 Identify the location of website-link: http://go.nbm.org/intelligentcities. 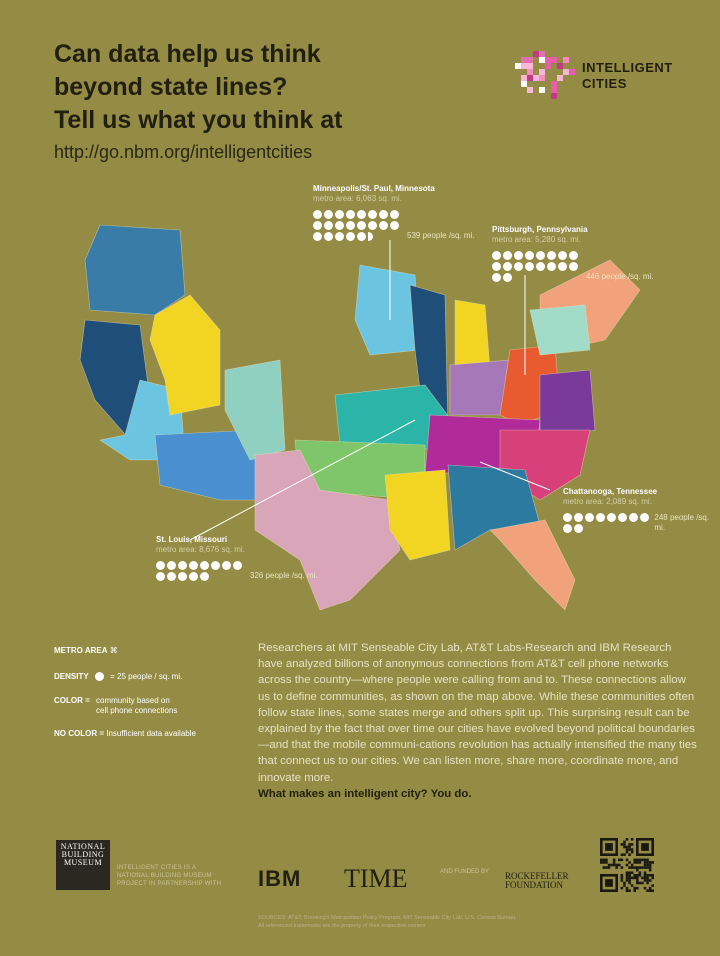
(183, 152).